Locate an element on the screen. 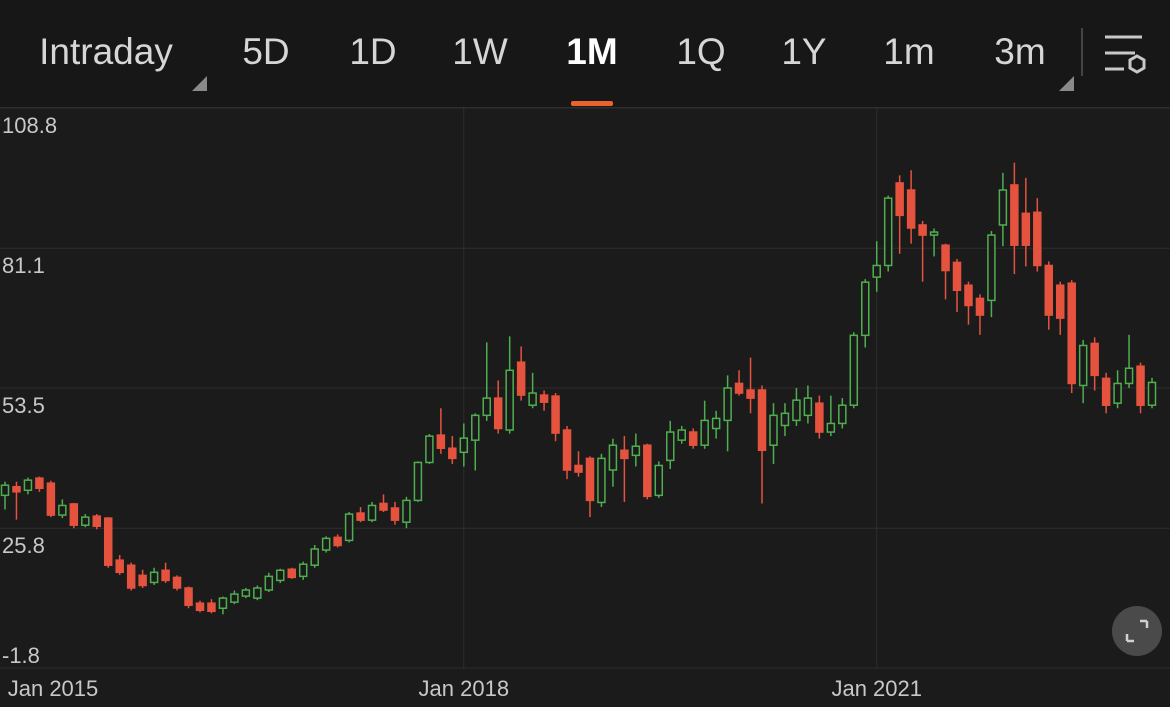  y-tick-label: 108.8 is located at coordinates (29, 125).